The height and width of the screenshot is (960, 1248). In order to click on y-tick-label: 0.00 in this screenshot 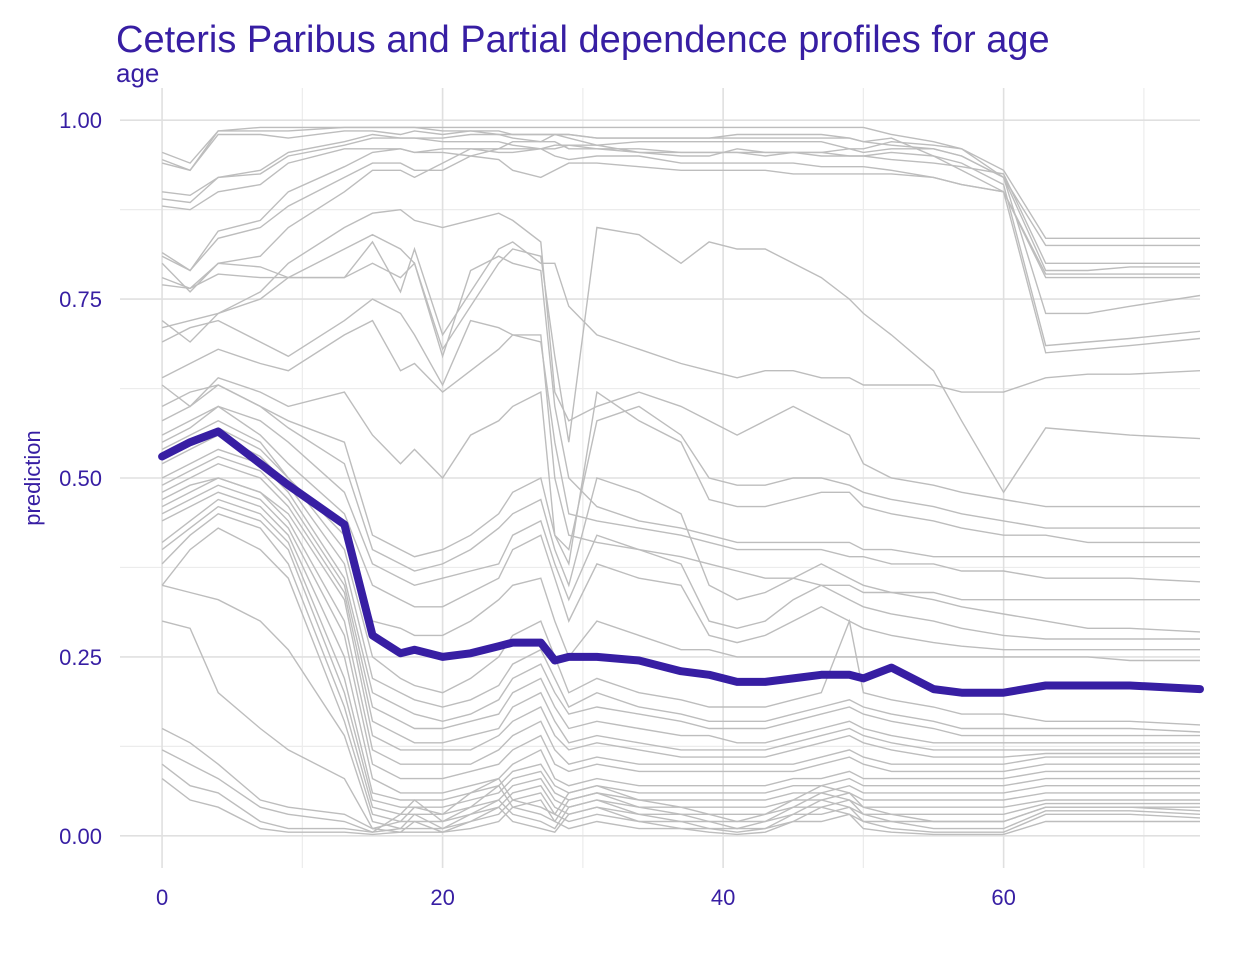, I will do `click(80, 836)`.